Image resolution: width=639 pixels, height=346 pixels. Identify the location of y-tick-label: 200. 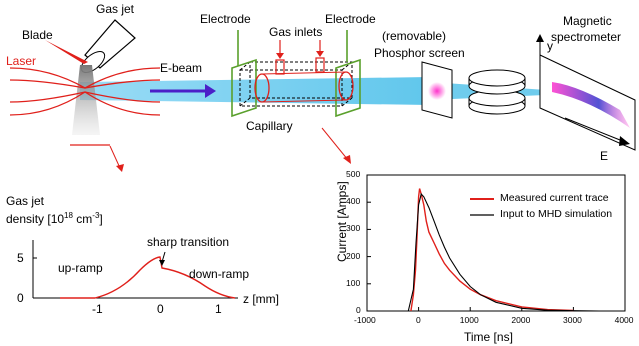
(353, 255).